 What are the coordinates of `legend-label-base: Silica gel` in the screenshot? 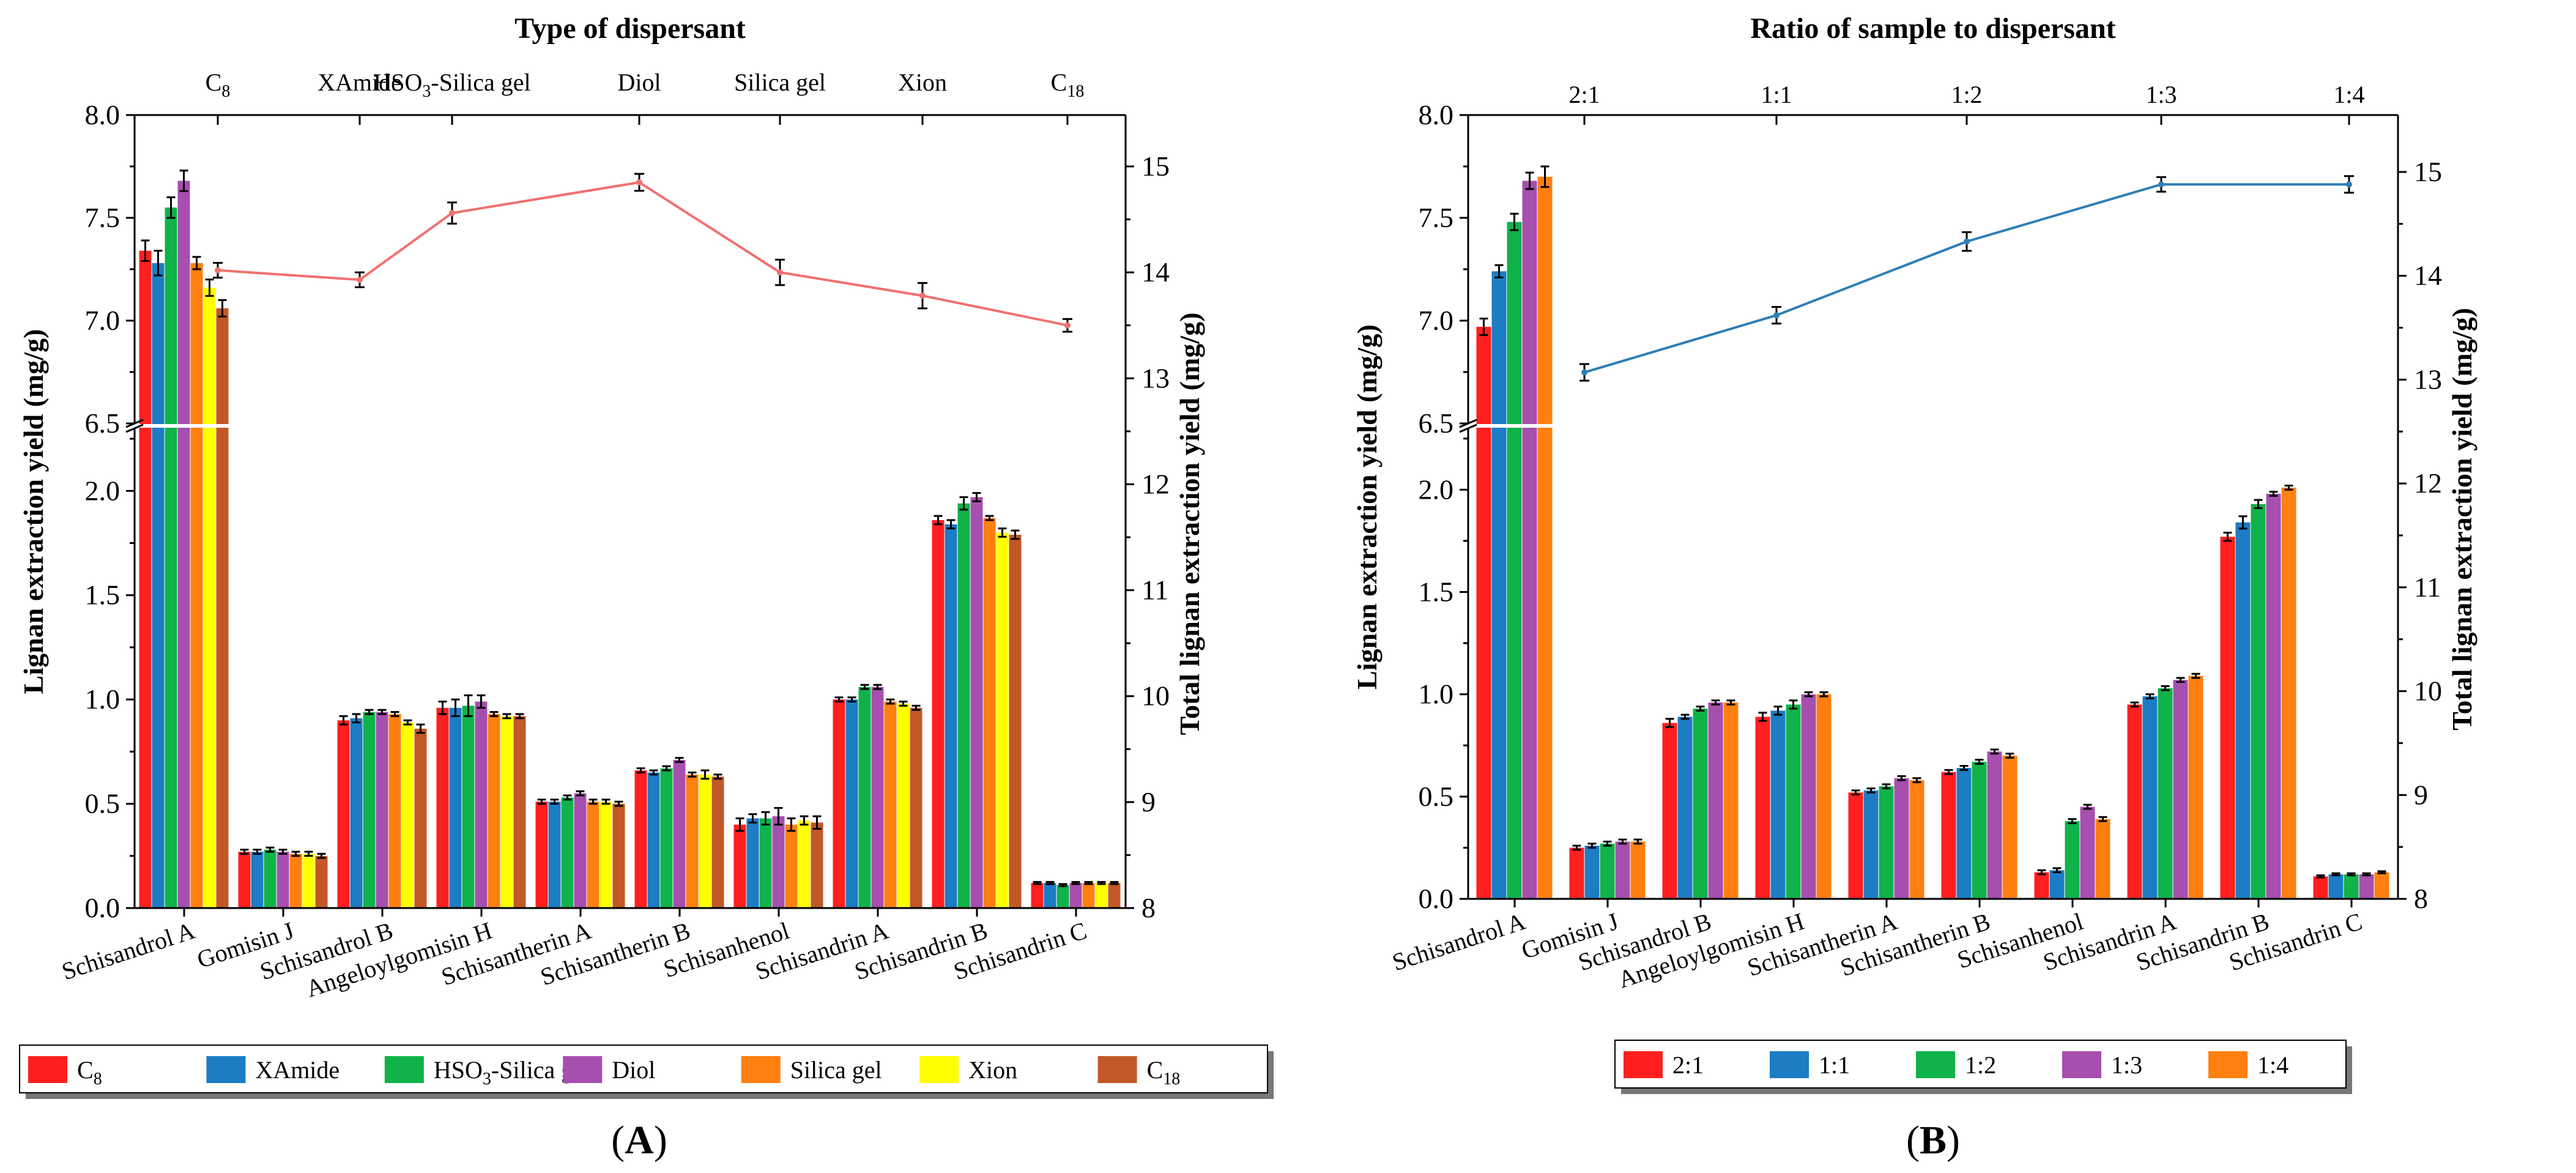 It's located at (836, 1070).